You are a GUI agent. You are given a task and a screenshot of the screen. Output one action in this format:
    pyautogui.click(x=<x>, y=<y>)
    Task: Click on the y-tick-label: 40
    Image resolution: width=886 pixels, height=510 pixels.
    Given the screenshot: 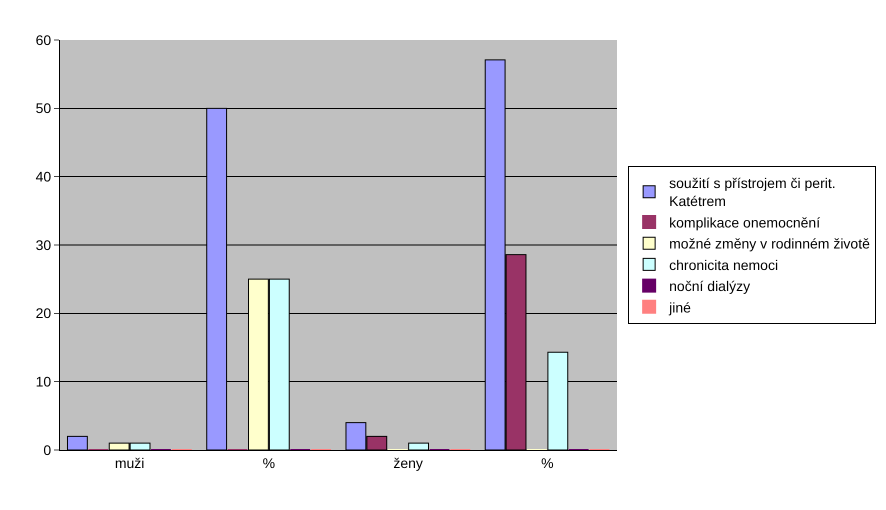 What is the action you would take?
    pyautogui.click(x=44, y=176)
    